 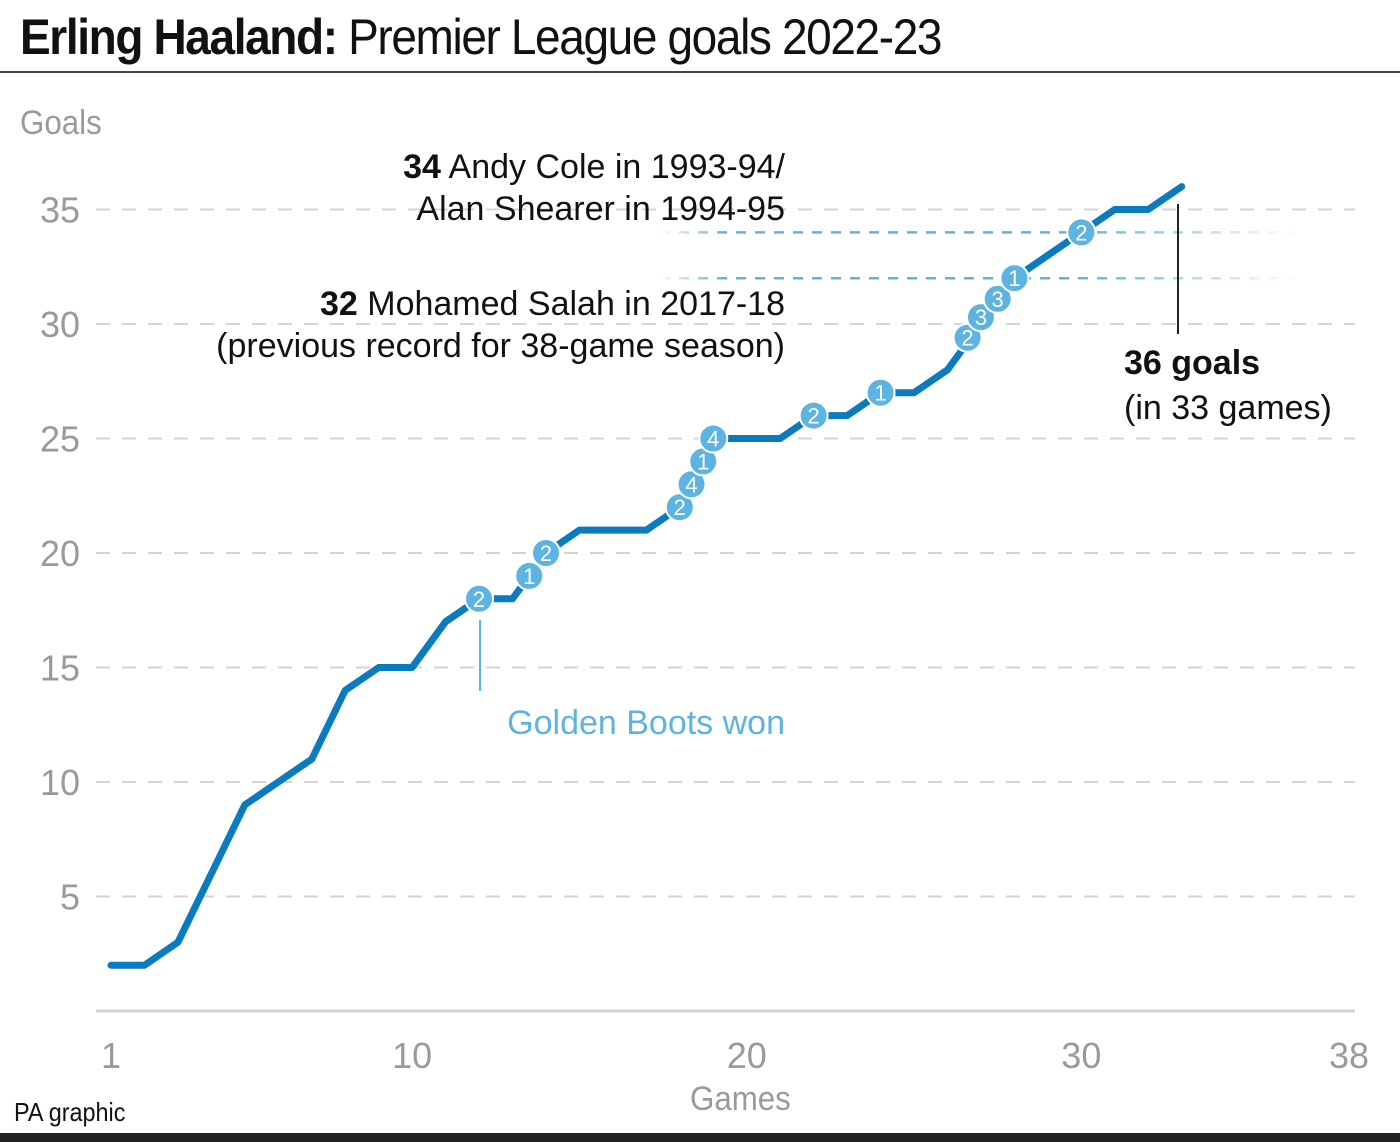 What do you see at coordinates (70, 897) in the screenshot?
I see `y-tick-label: 5` at bounding box center [70, 897].